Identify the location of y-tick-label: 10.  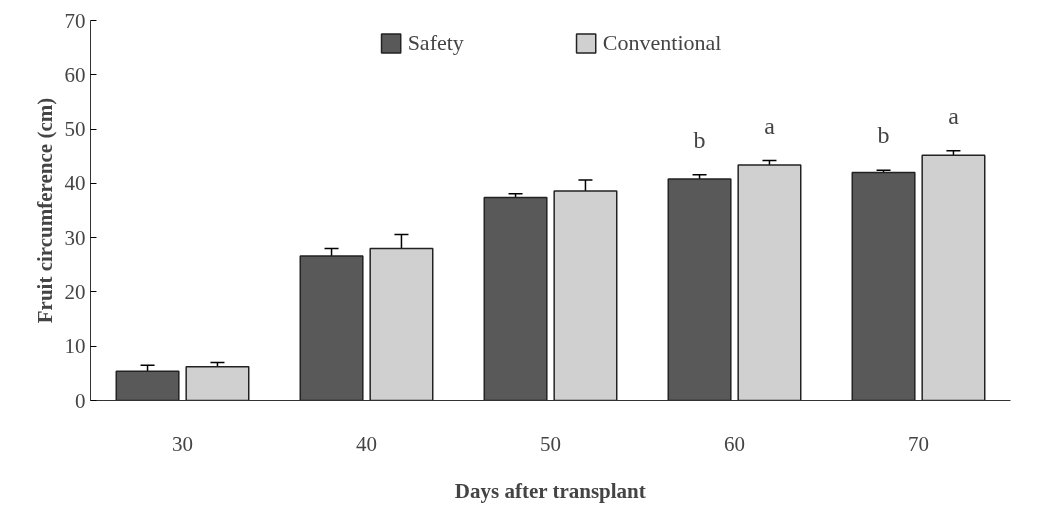
(75, 346).